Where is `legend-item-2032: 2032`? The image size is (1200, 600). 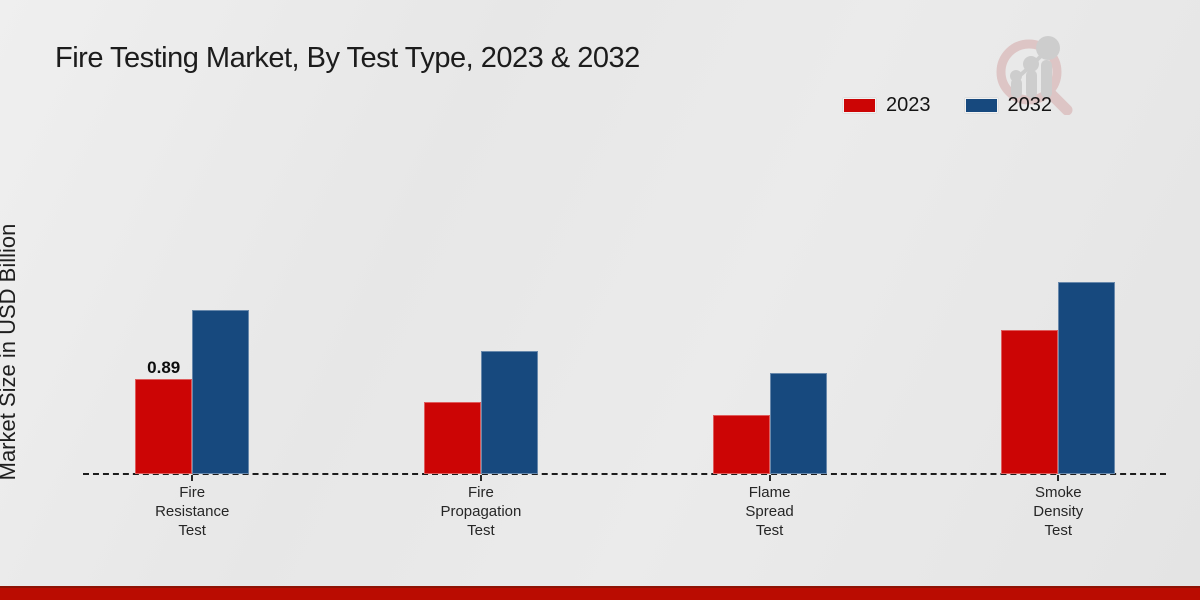 legend-item-2032: 2032 is located at coordinates (1008, 105).